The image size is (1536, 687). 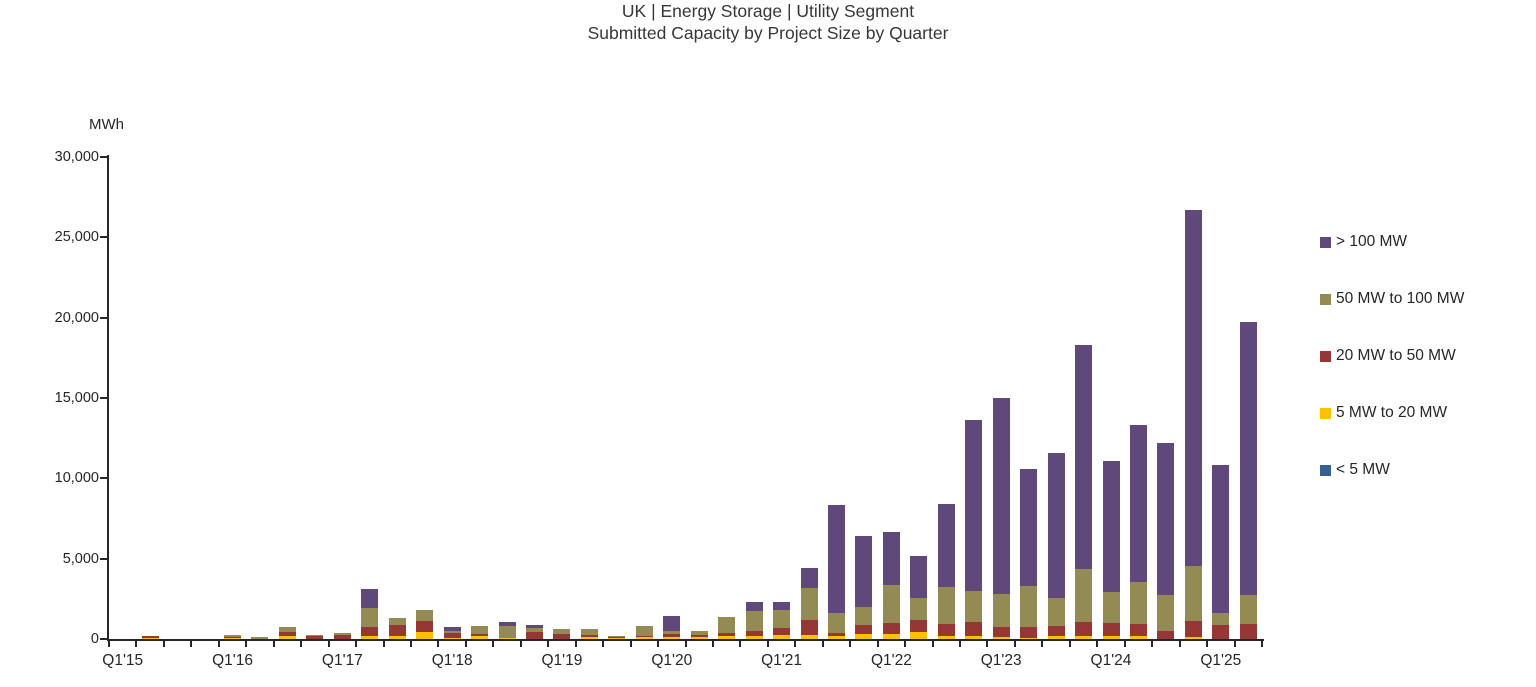 What do you see at coordinates (80, 558) in the screenshot?
I see `y-axis-tick-label: 5,000` at bounding box center [80, 558].